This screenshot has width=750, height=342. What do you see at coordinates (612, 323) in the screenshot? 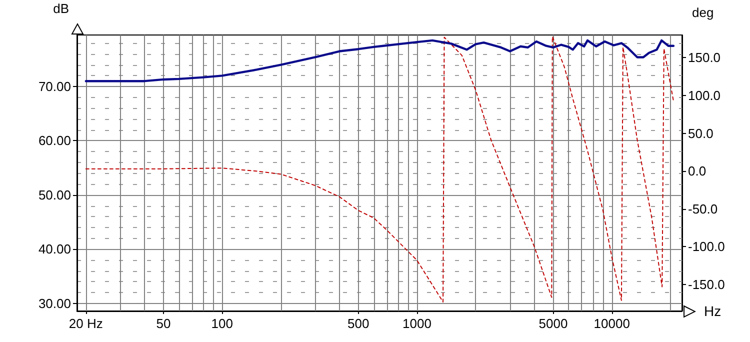
I see `x-tick-label: 10000` at bounding box center [612, 323].